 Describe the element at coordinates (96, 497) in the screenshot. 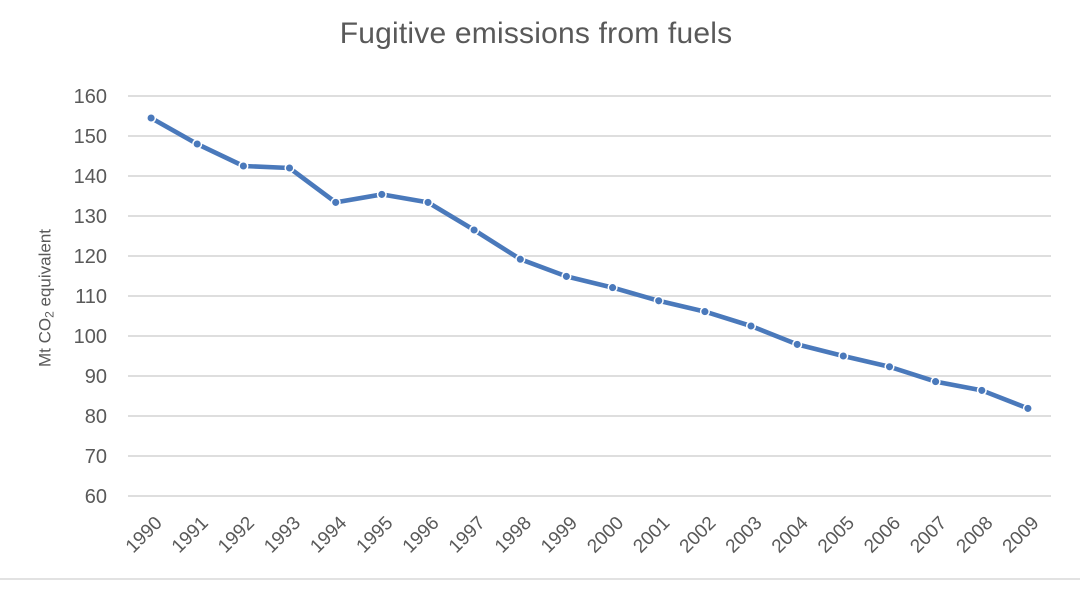

I see `y-tick-label: 60` at that location.